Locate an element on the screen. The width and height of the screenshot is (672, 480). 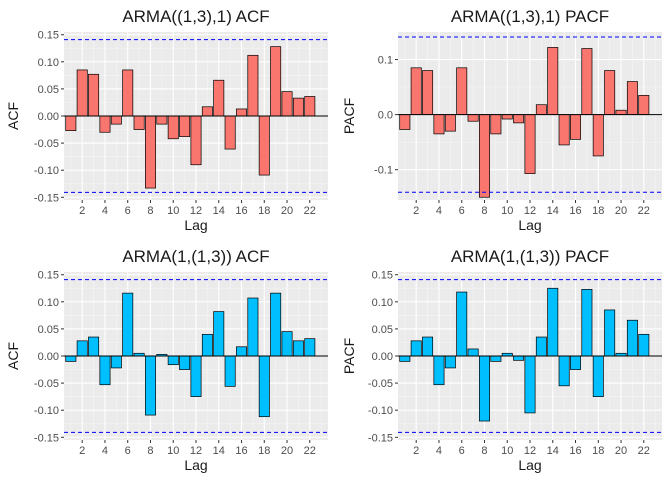
y-tick-label: 0.1 is located at coordinates (385, 61).